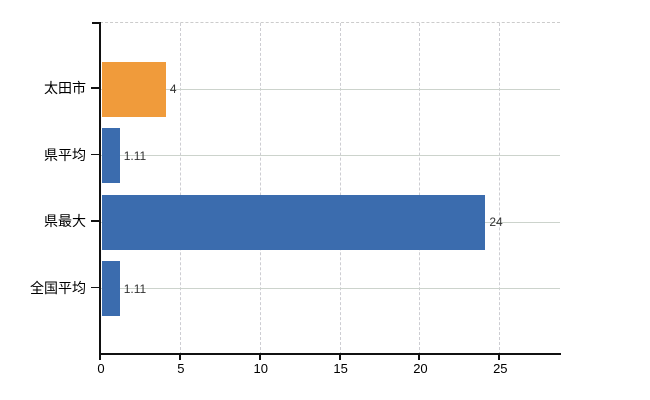 The width and height of the screenshot is (650, 400). Describe the element at coordinates (58, 287) in the screenshot. I see `category-label: 全国平均` at that location.